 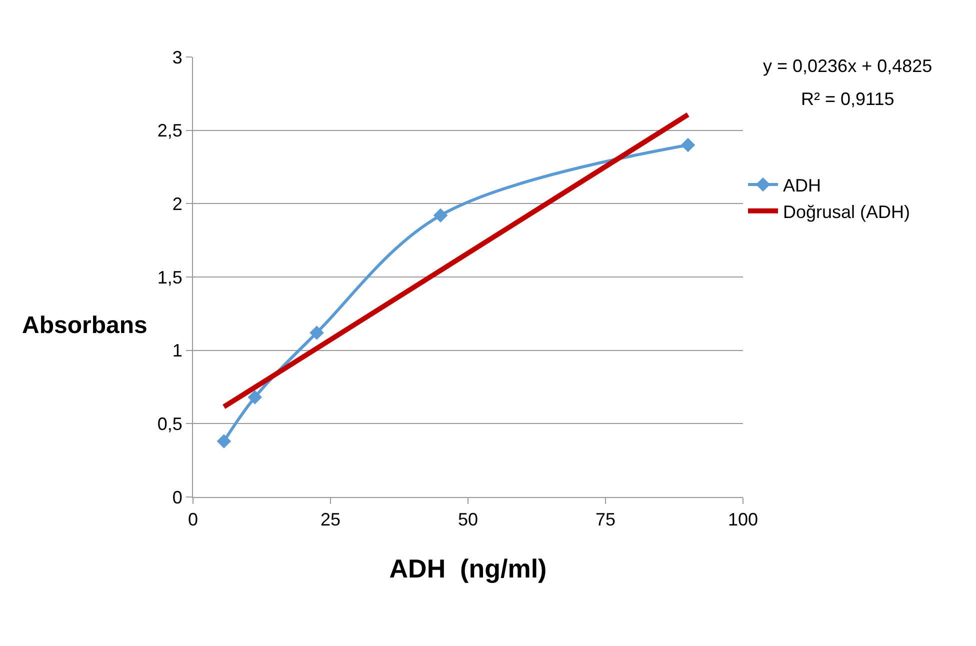 I want to click on y-tick-label: 0,5, so click(x=169, y=424).